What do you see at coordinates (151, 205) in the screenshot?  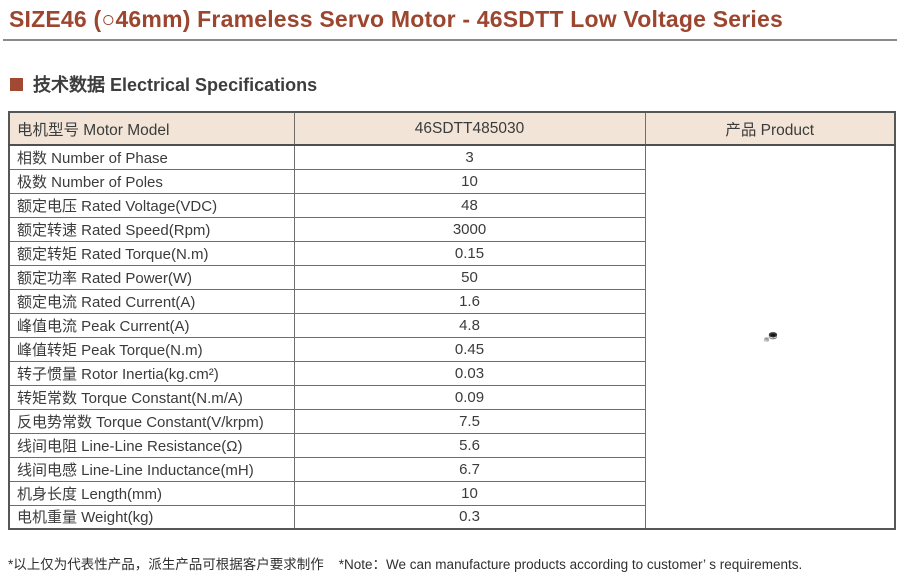 I see `spec-label: 额定电压 Rated Voltage(VDC)` at bounding box center [151, 205].